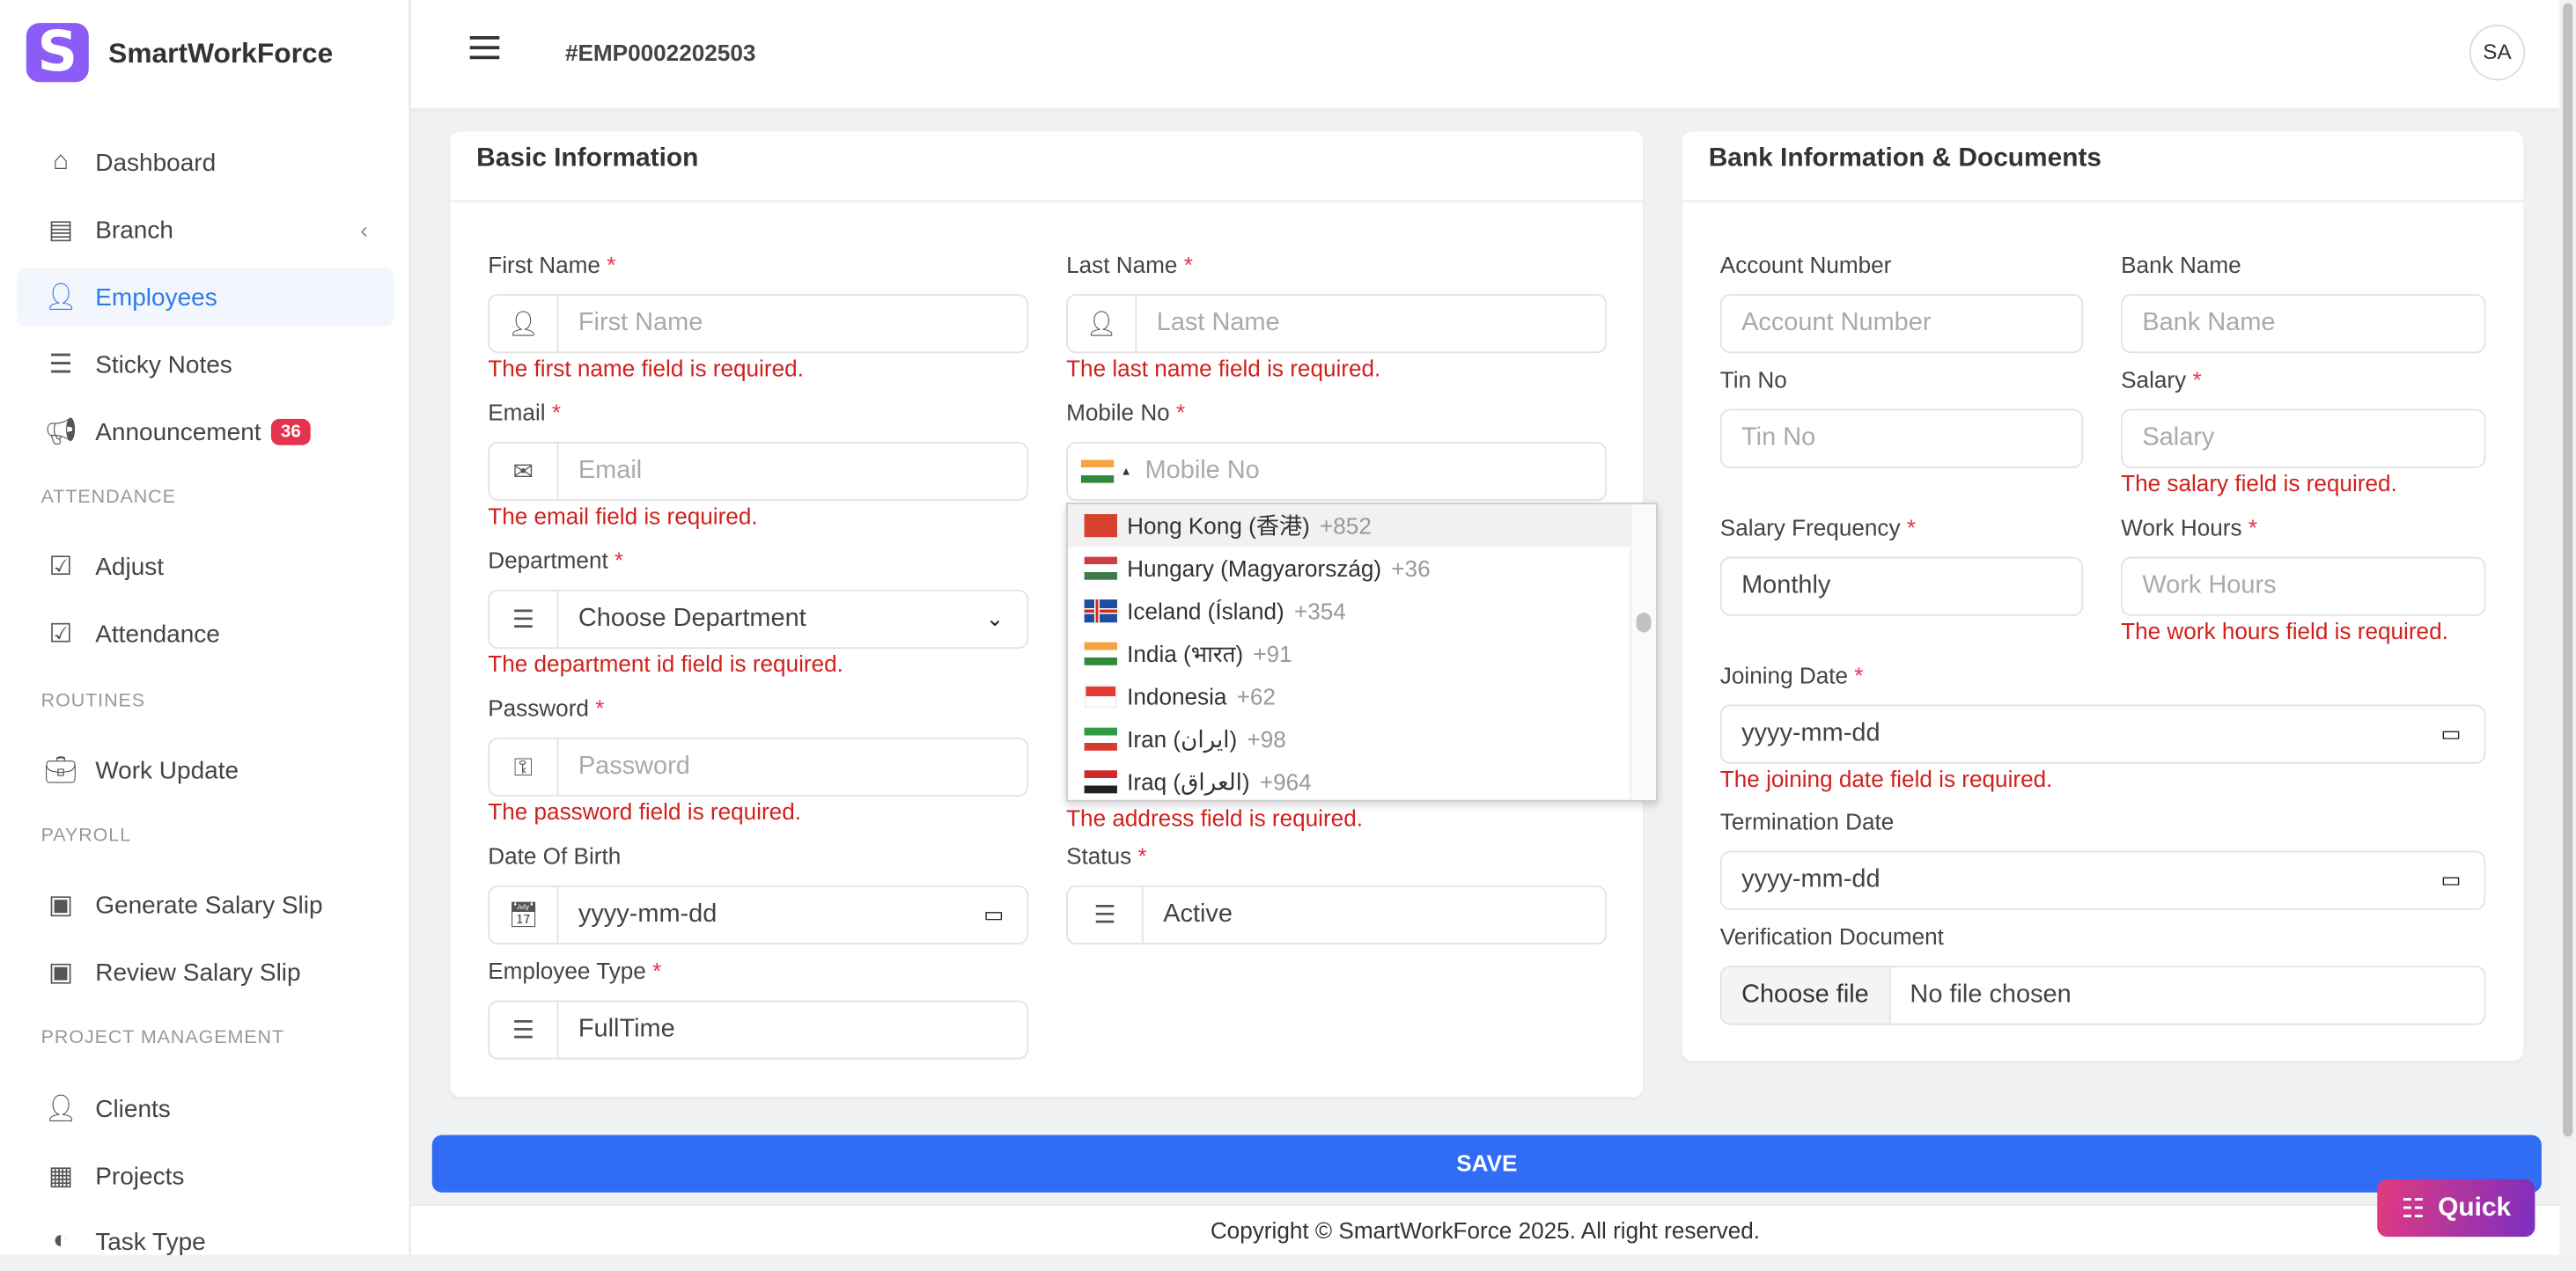 The width and height of the screenshot is (2576, 1271). Describe the element at coordinates (206, 566) in the screenshot. I see `sidebar-item-adjust: ☑ Adjust` at that location.